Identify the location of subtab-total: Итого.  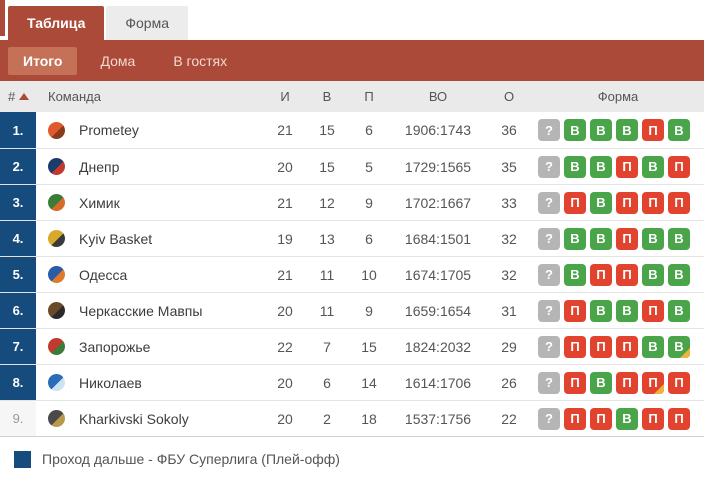
(43, 60).